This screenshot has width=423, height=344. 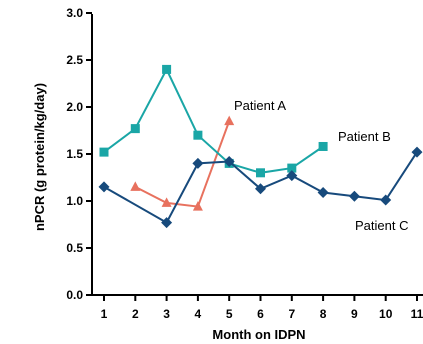 I want to click on annotation-patient-c: Patient C, so click(x=381, y=225).